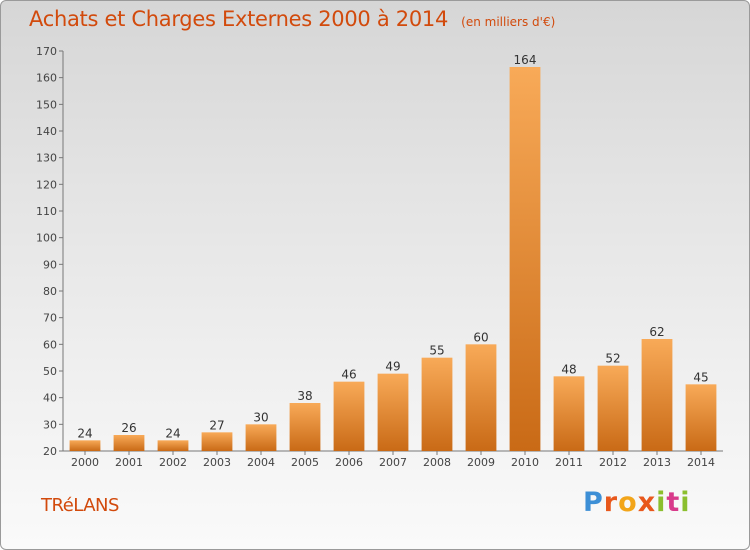 The image size is (750, 550). Describe the element at coordinates (701, 417) in the screenshot. I see `bar-2014` at that location.